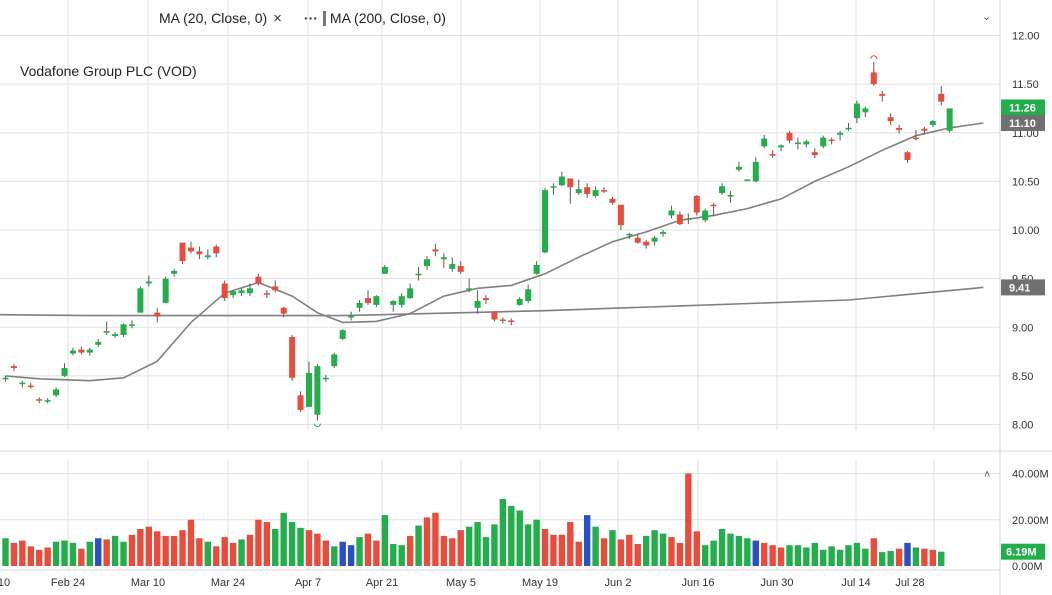 The image size is (1052, 595). What do you see at coordinates (1027, 567) in the screenshot?
I see `volume-tick-label: 0.00M` at bounding box center [1027, 567].